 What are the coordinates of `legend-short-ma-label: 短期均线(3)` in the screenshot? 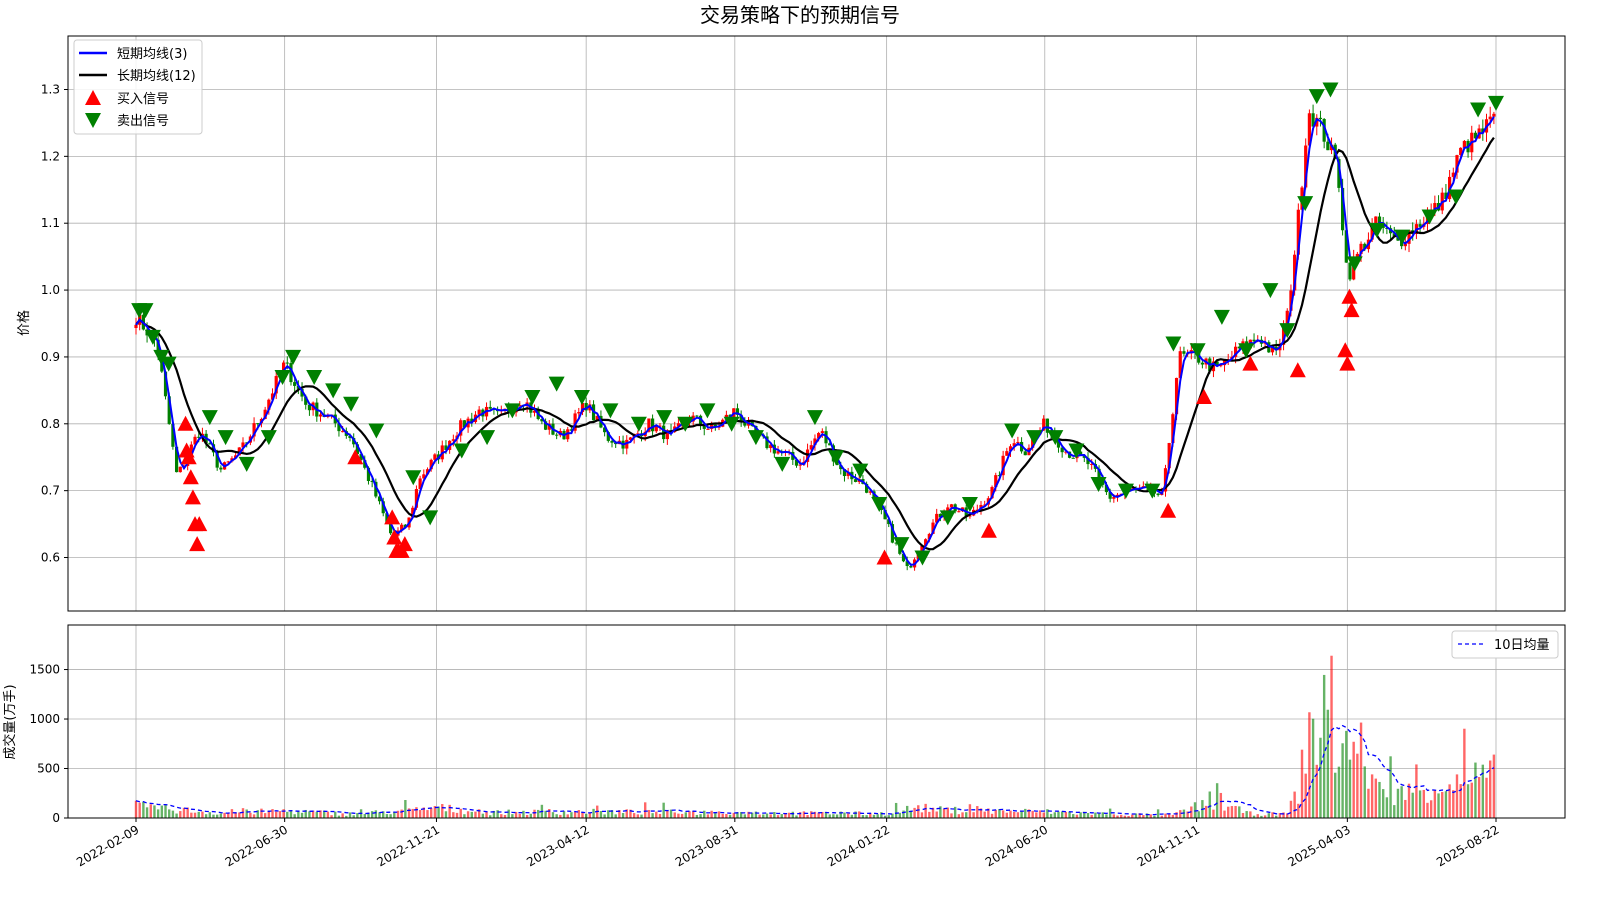 It's located at (152, 54).